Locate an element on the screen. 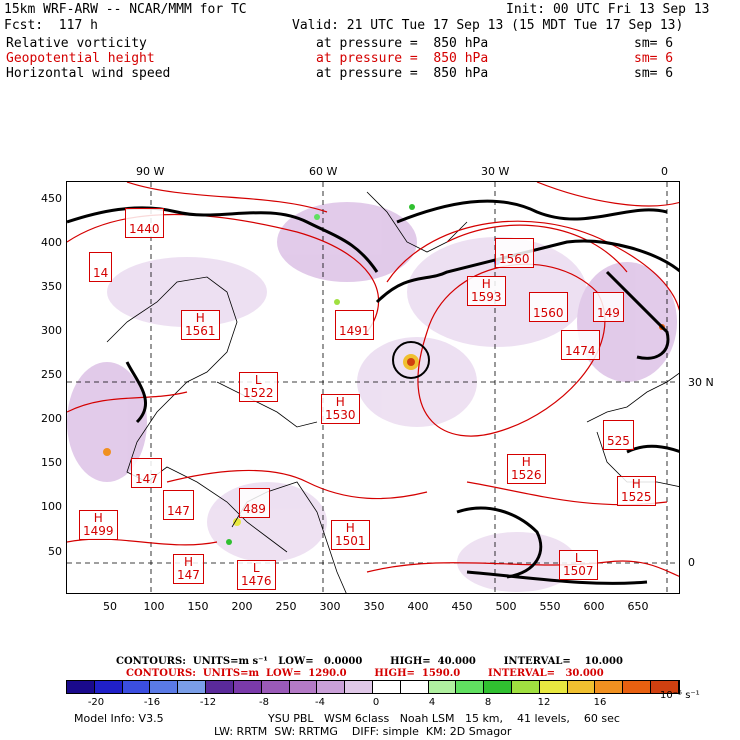 This screenshot has height=740, width=740. field-level-geopotential: at pressure = 850 hPa is located at coordinates (402, 58).